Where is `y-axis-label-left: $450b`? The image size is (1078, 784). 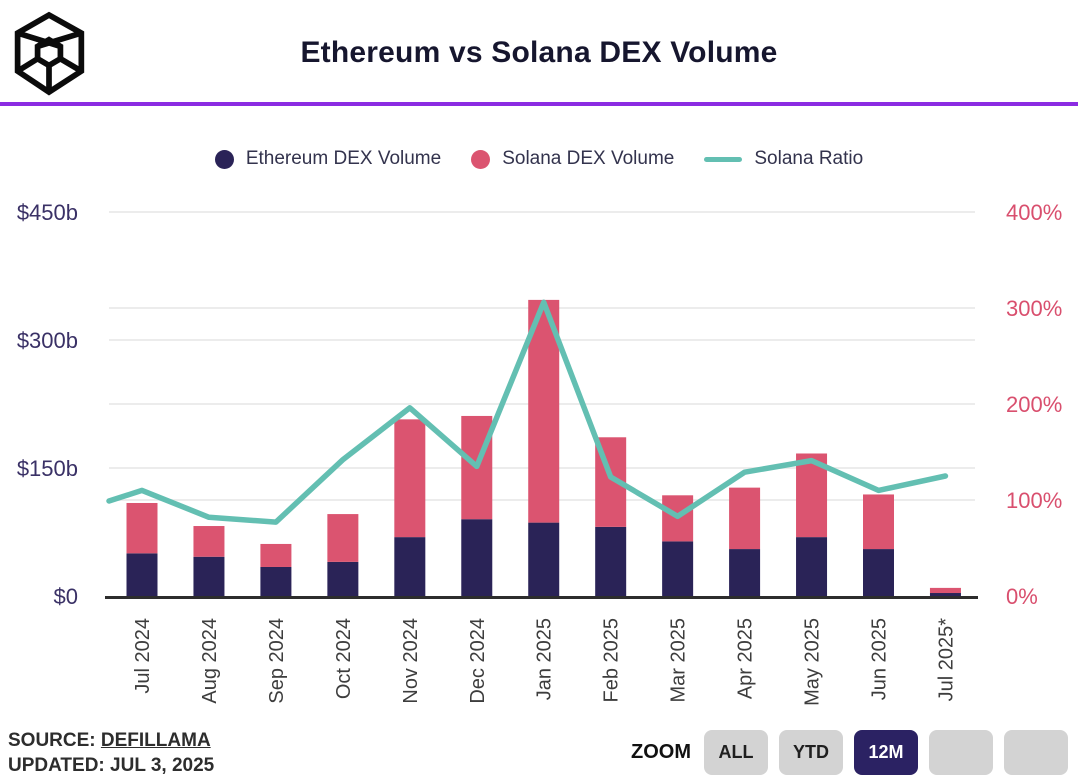
y-axis-label-left: $450b is located at coordinates (47, 212).